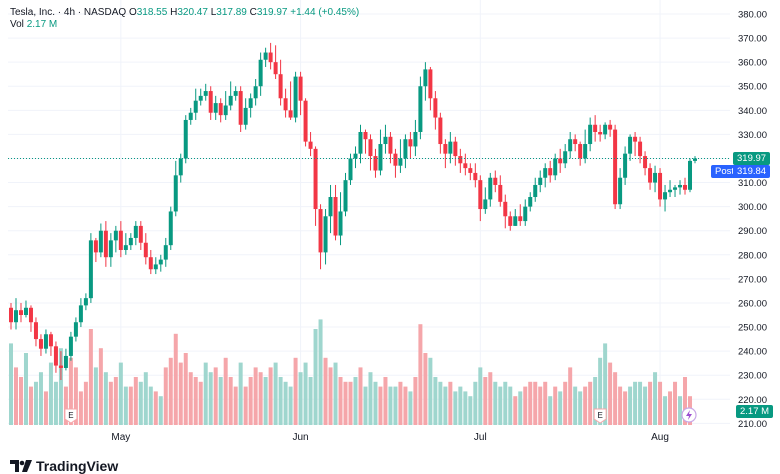 The width and height of the screenshot is (780, 474). I want to click on time-axis-labels: May Jun Jul Aug, so click(390, 437).